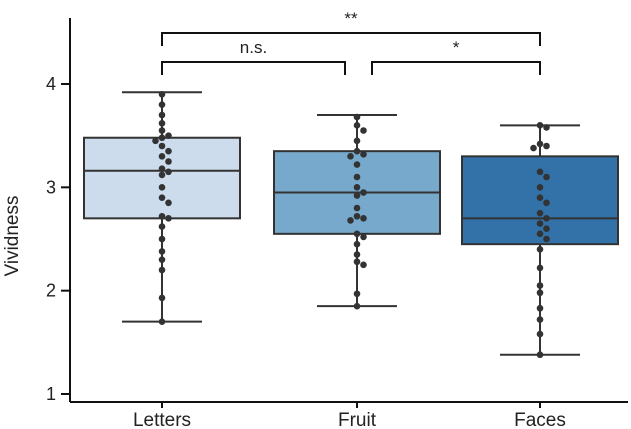  I want to click on significance-bracket: *, so click(456, 56).